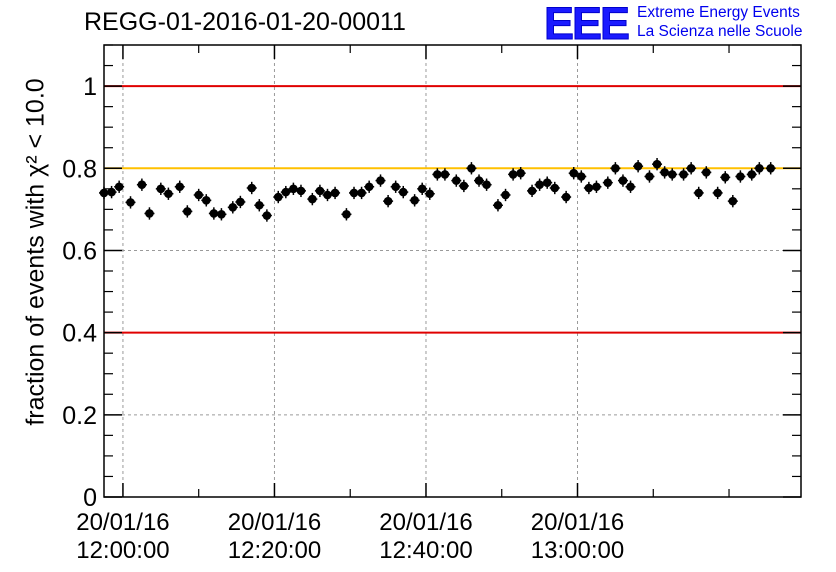 This screenshot has height=572, width=836. I want to click on logo-letters: EEE, so click(586, 24).